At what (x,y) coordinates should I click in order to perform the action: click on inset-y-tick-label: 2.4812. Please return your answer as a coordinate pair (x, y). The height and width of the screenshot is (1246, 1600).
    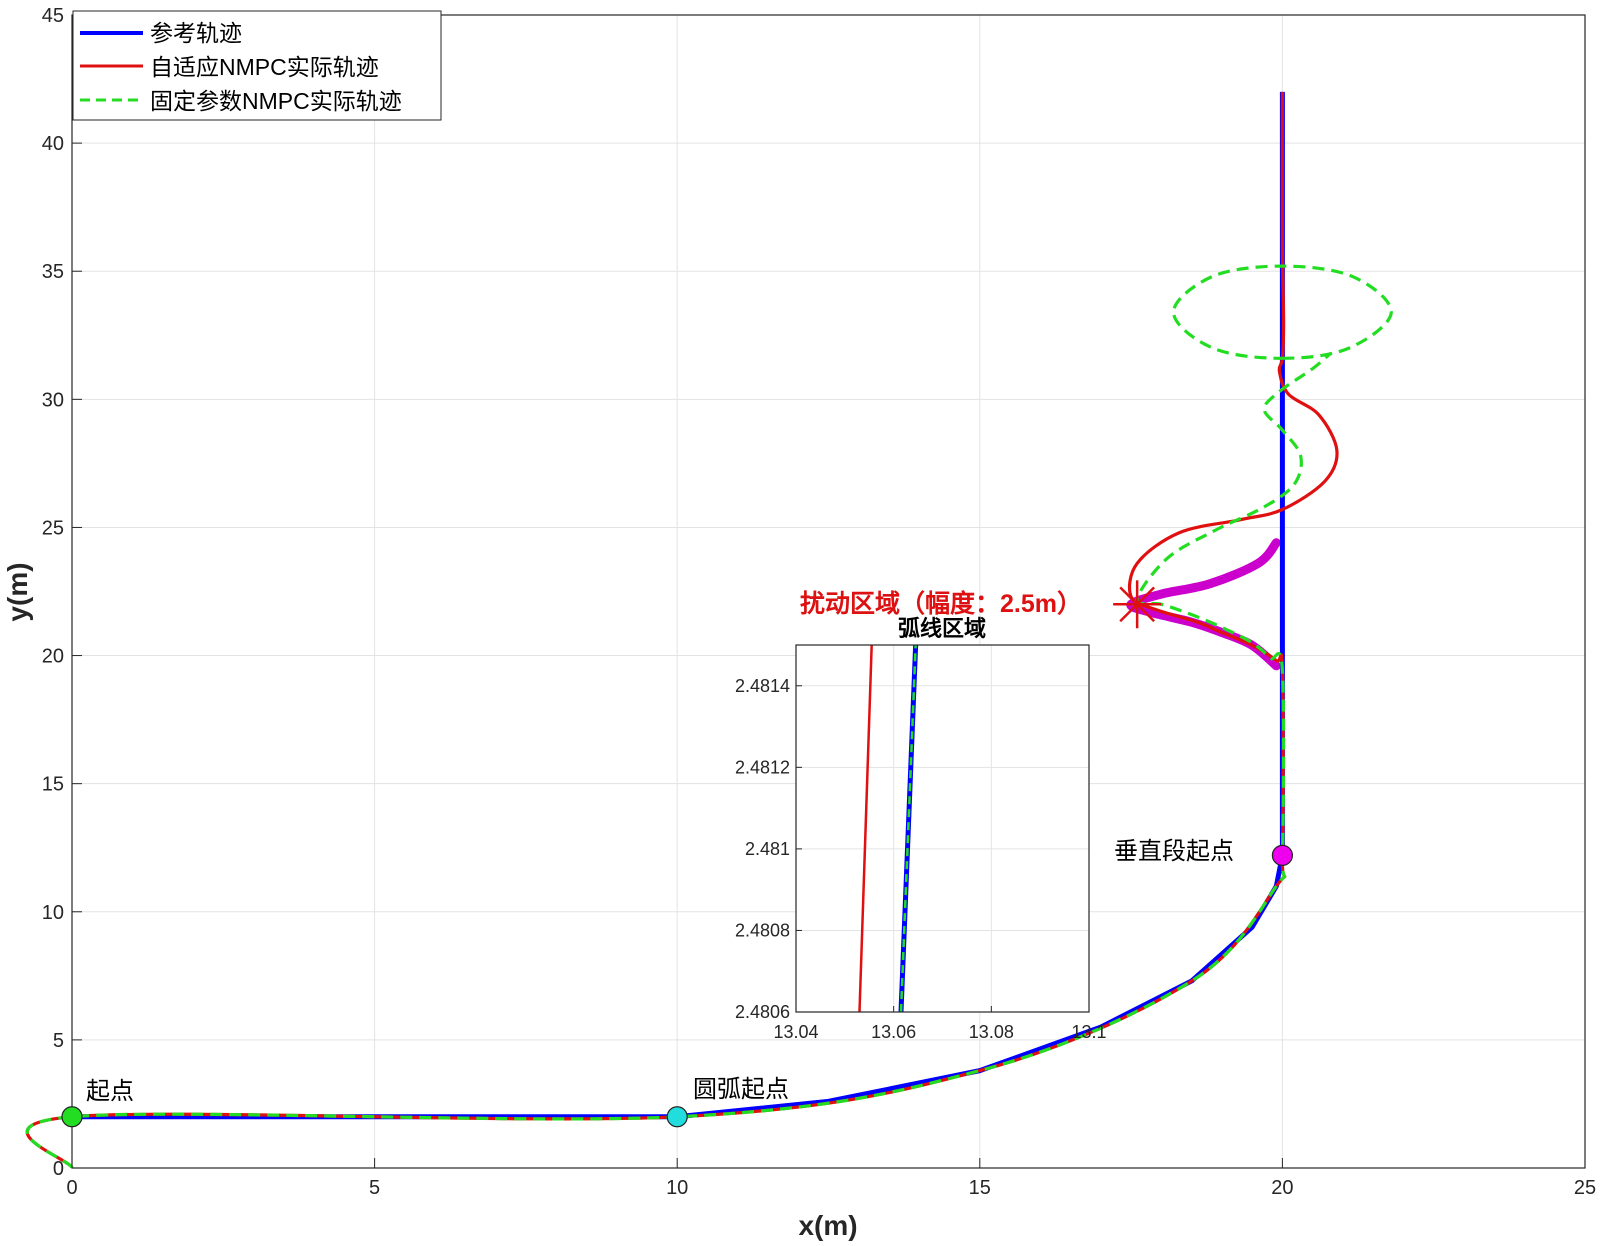
    Looking at the image, I should click on (762, 767).